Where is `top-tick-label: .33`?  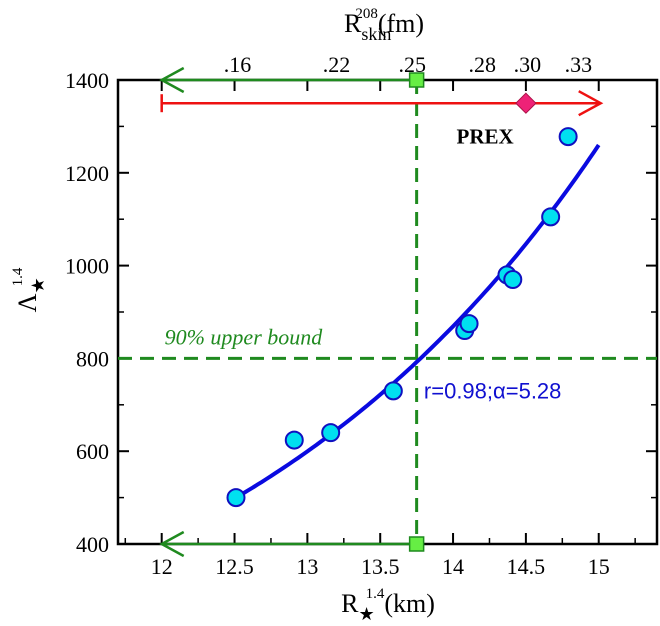
top-tick-label: .33 is located at coordinates (579, 64).